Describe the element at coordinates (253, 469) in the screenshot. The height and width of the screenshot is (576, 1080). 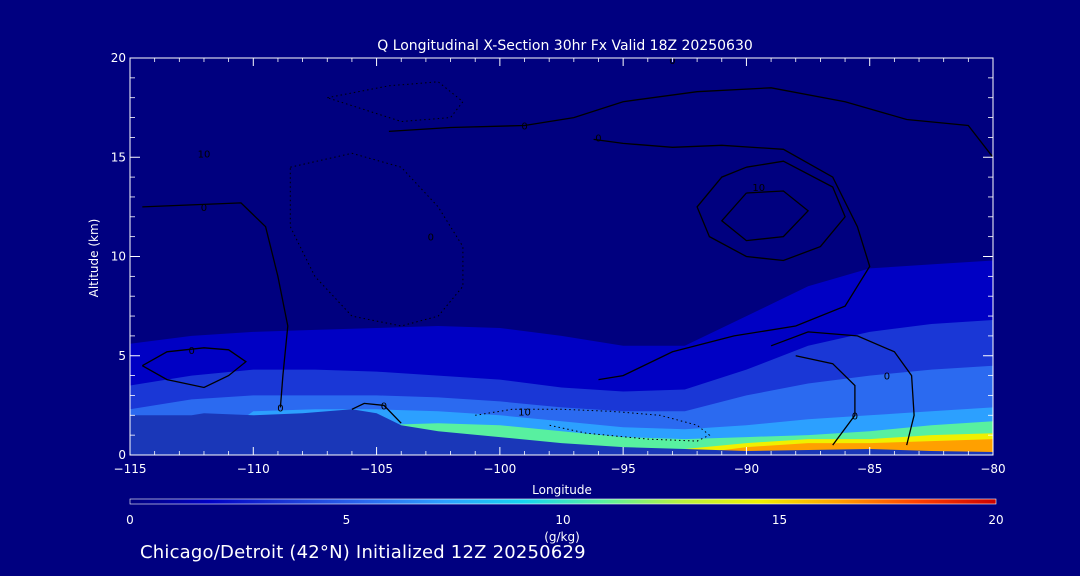
I see `x-tick-label: −110` at that location.